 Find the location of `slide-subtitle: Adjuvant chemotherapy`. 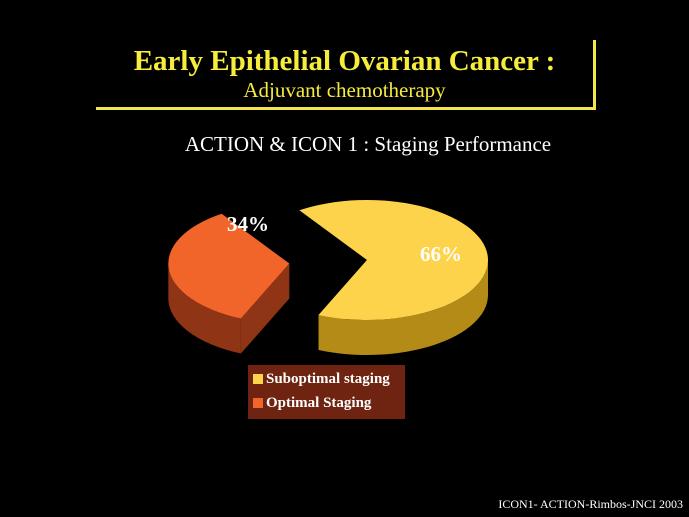

slide-subtitle: Adjuvant chemotherapy is located at coordinates (344, 90).